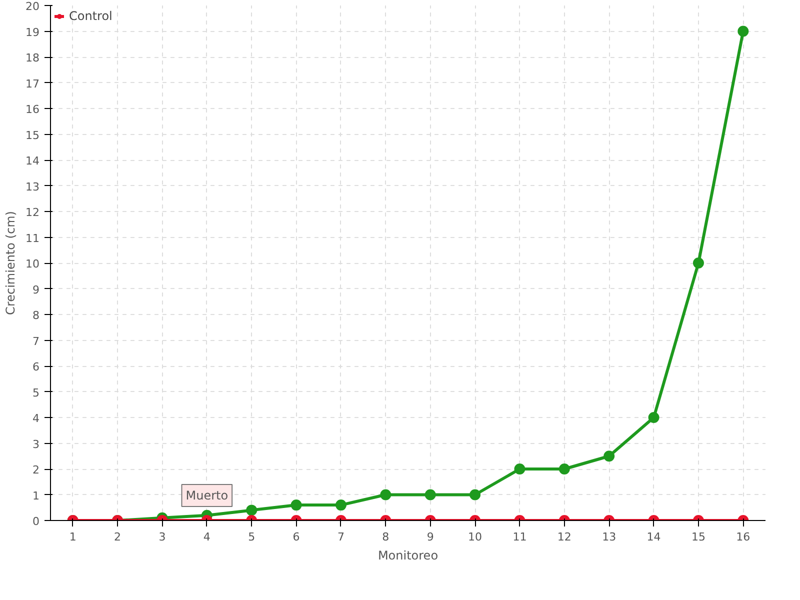 The height and width of the screenshot is (600, 800). I want to click on x-tick-label: 10, so click(475, 537).